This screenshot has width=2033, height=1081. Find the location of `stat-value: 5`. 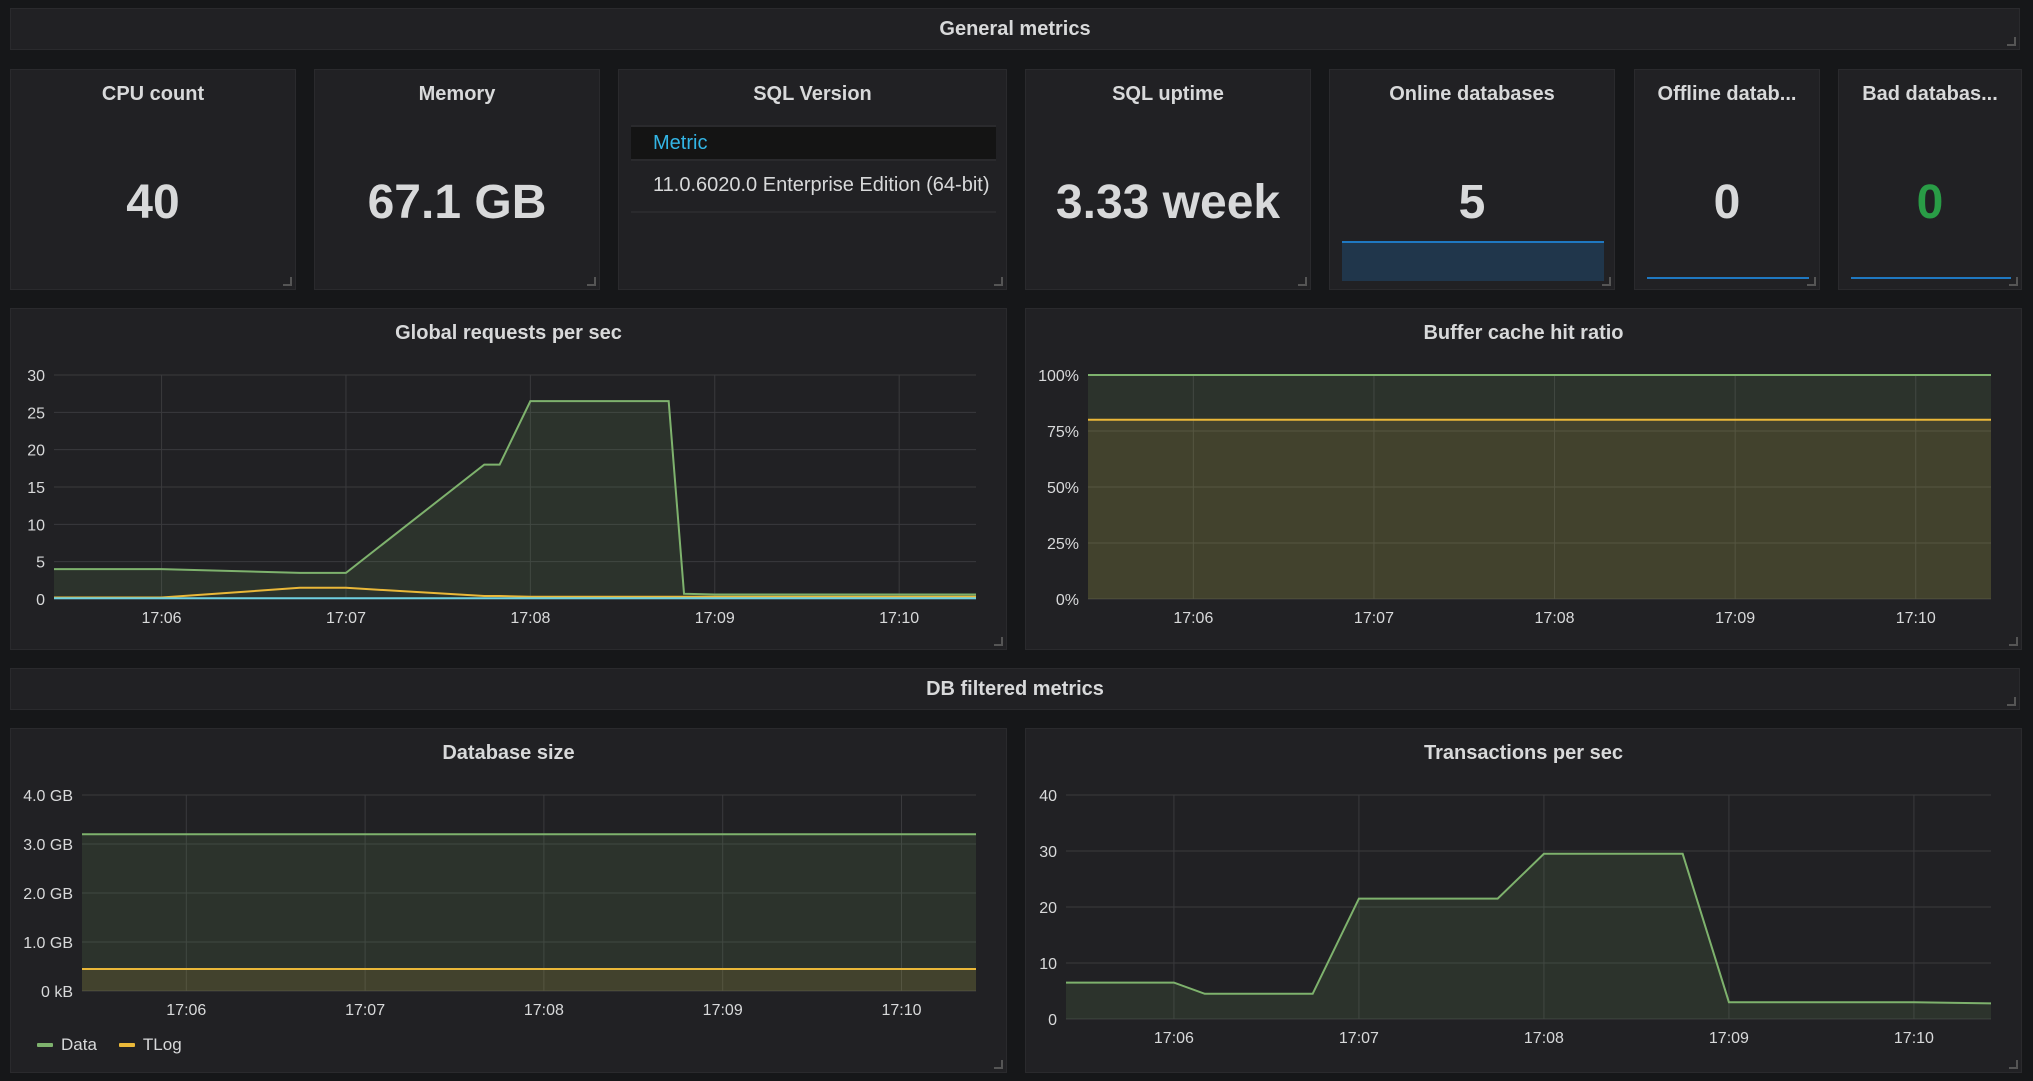

stat-value: 5 is located at coordinates (1472, 202).